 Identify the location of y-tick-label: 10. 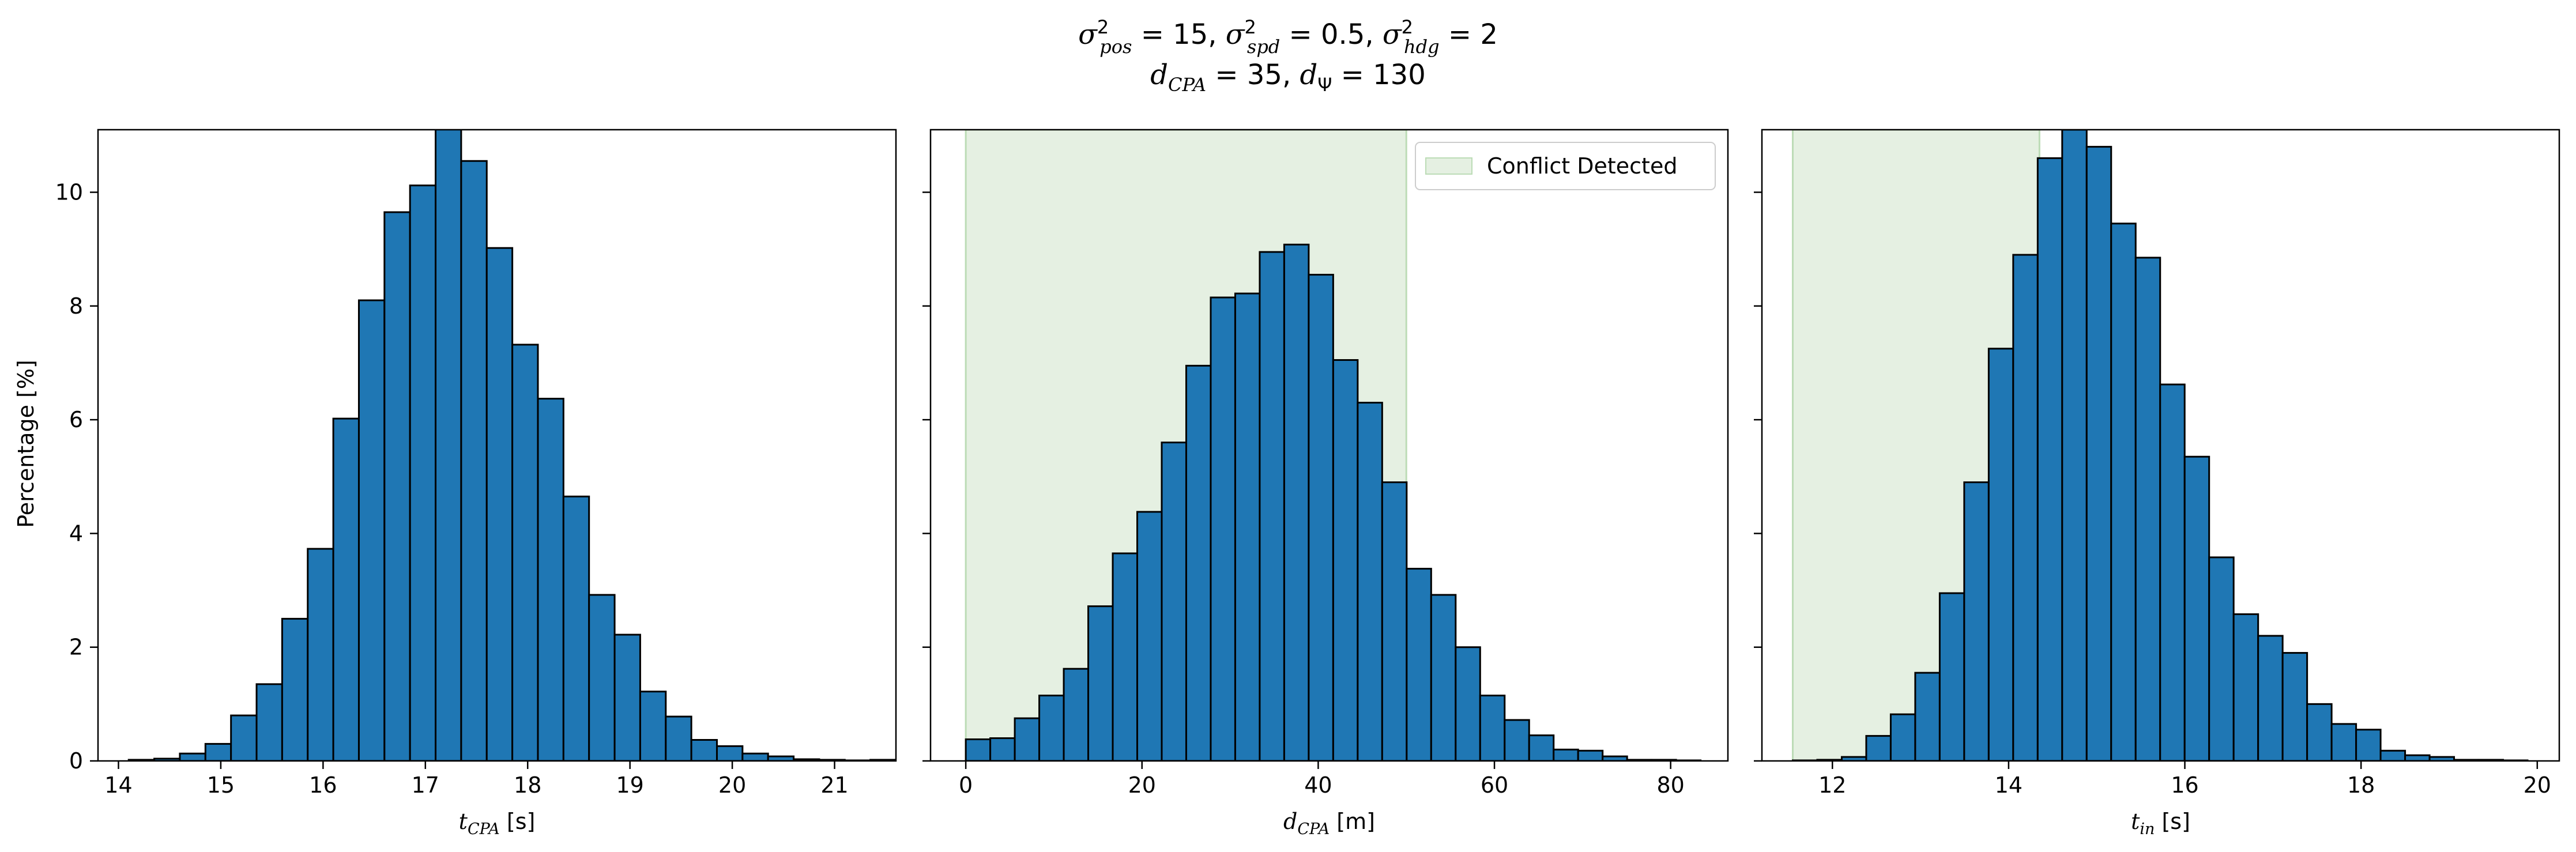
(69, 193).